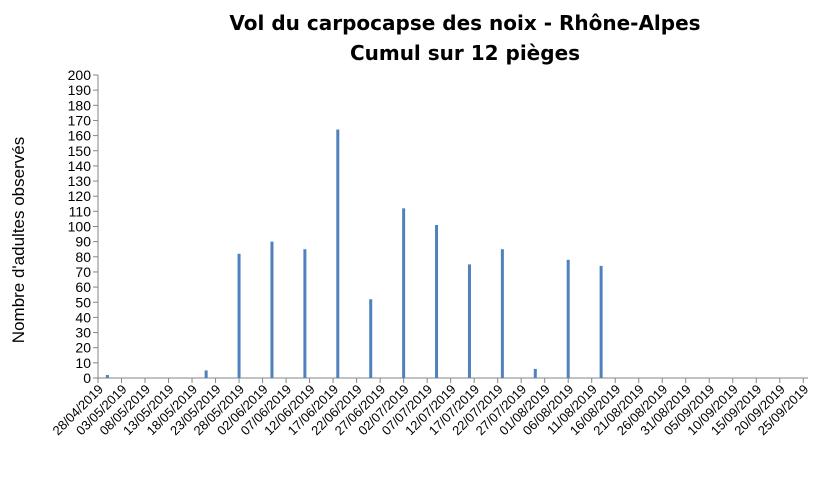  What do you see at coordinates (80, 151) in the screenshot?
I see `y-tick-label: 150` at bounding box center [80, 151].